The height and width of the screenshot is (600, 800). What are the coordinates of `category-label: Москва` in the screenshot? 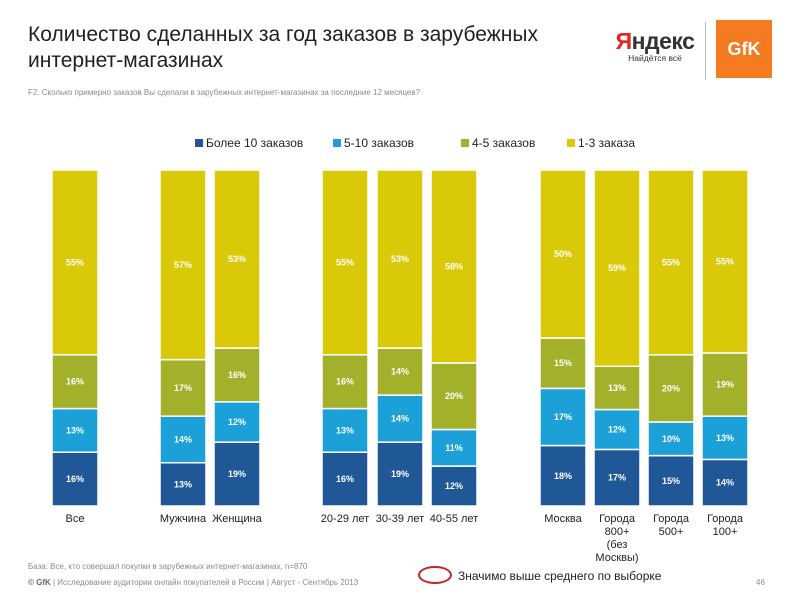 It's located at (563, 519).